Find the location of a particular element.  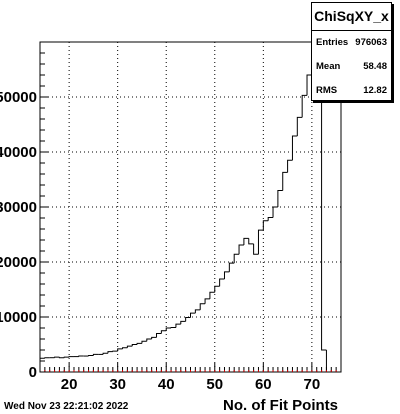

stats-entries-value: 976063 is located at coordinates (371, 42).